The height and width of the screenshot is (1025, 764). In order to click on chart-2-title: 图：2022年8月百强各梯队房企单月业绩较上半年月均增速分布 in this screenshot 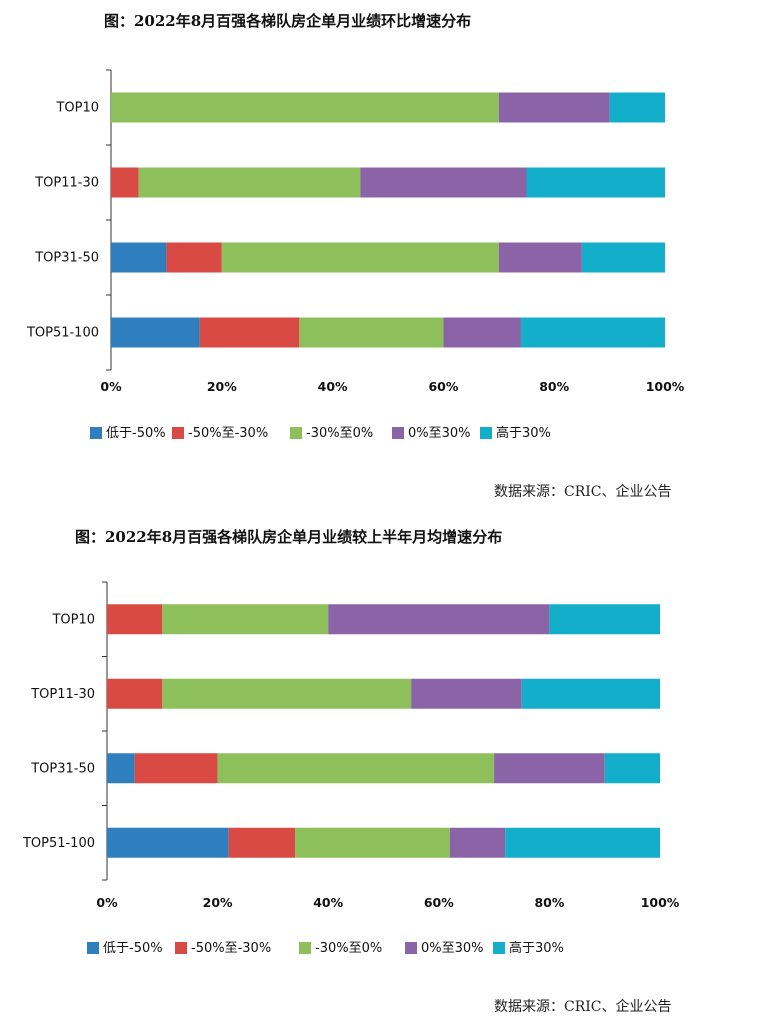, I will do `click(289, 537)`.